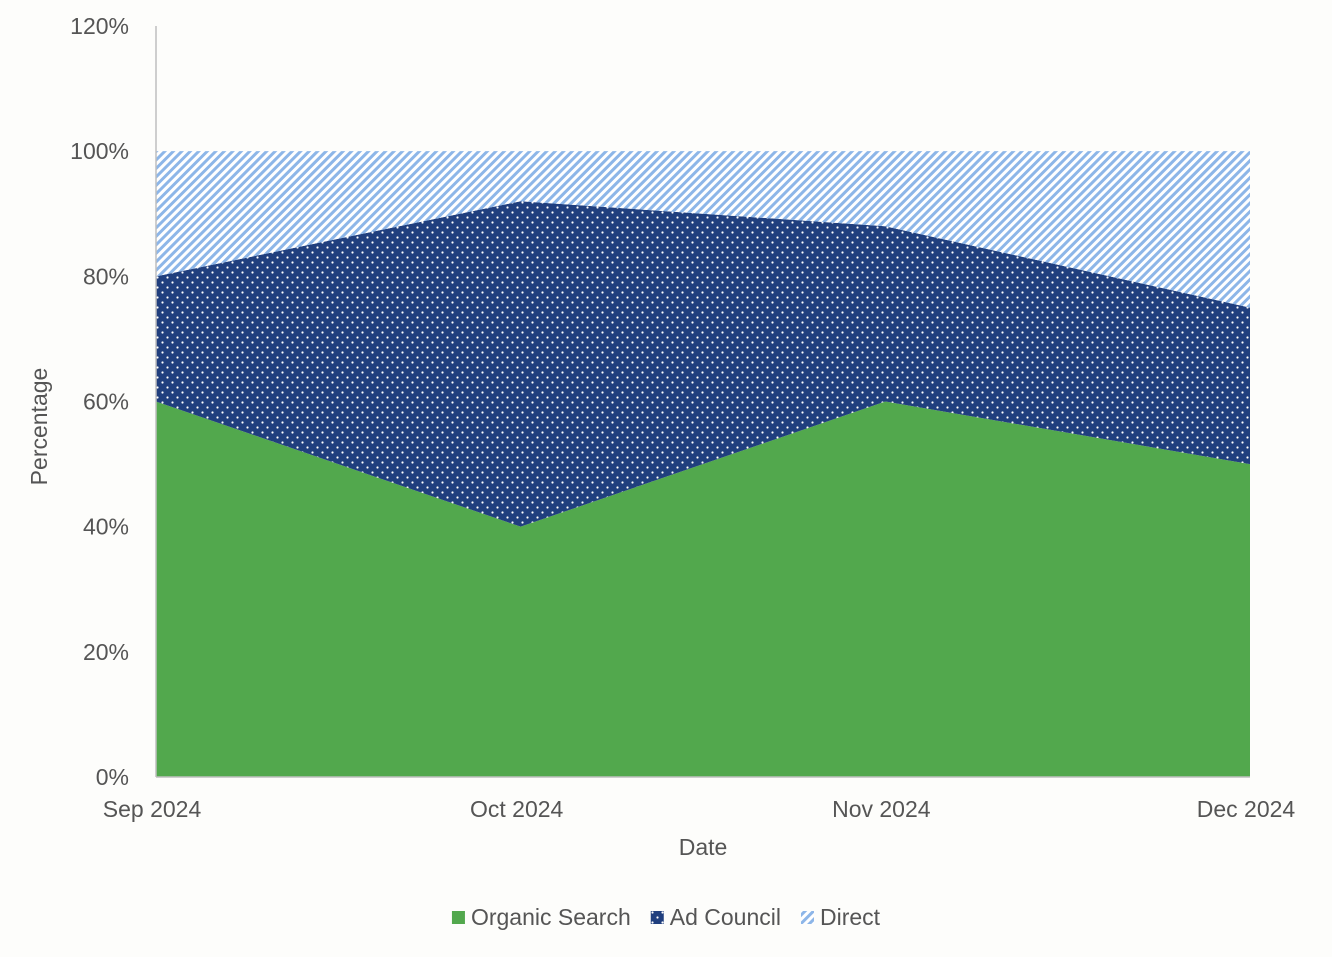 The height and width of the screenshot is (957, 1332). I want to click on y-axis-title: Percentage, so click(39, 427).